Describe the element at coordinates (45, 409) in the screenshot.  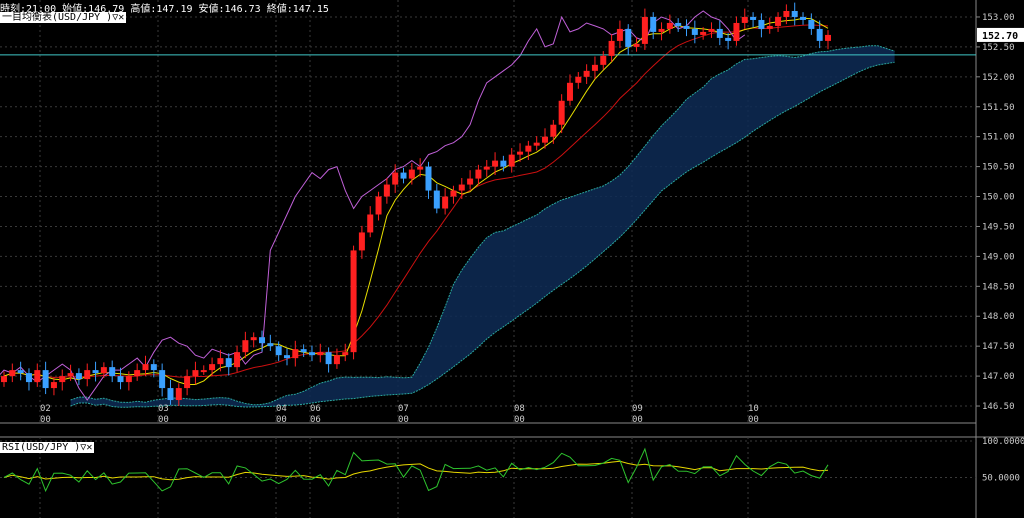
I see `x-tick-label-top: 02` at that location.